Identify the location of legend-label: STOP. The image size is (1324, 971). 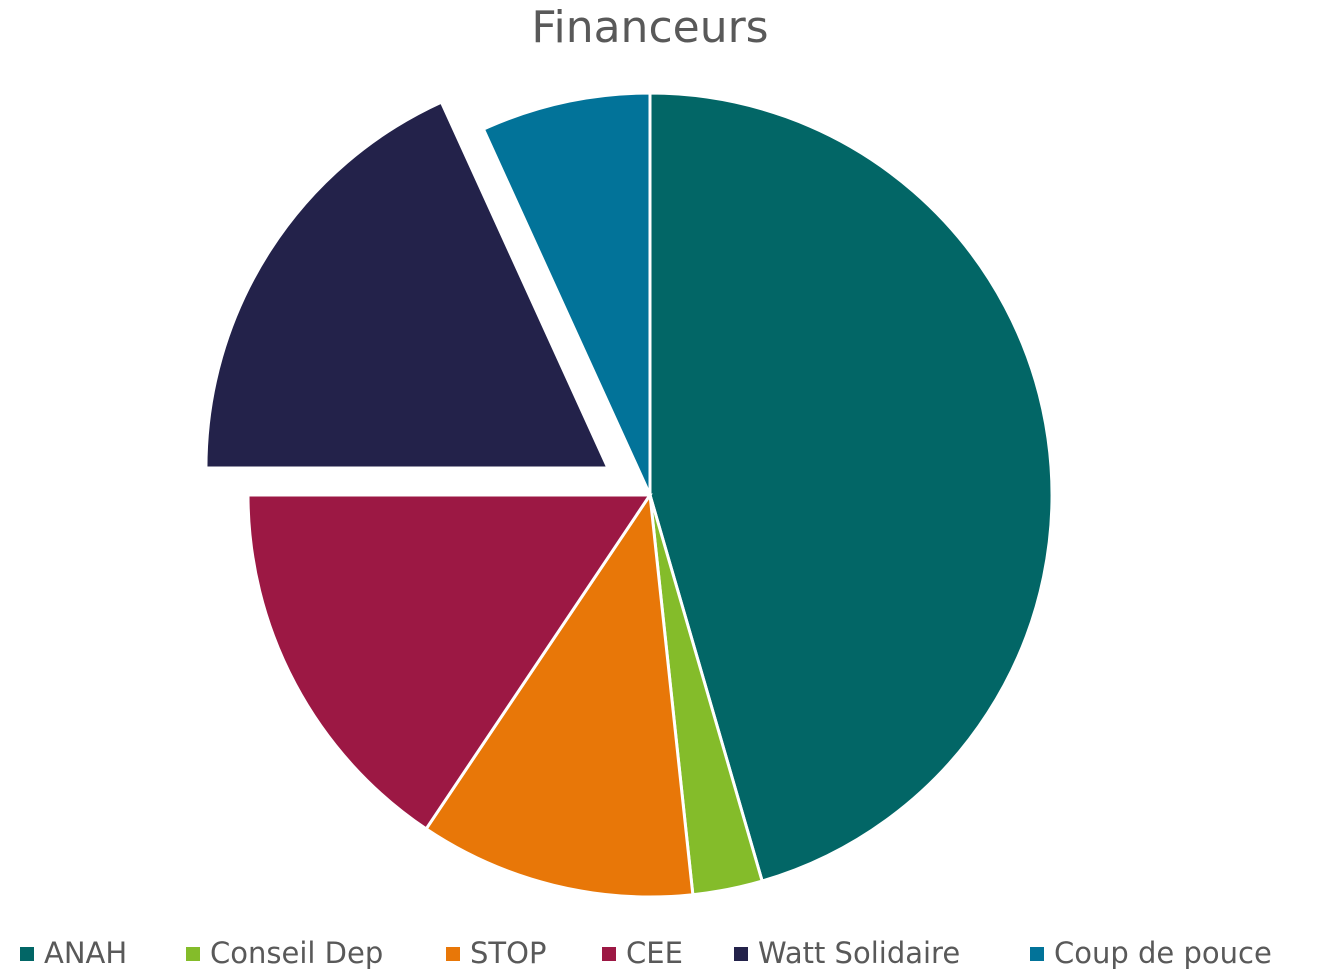
(508, 953).